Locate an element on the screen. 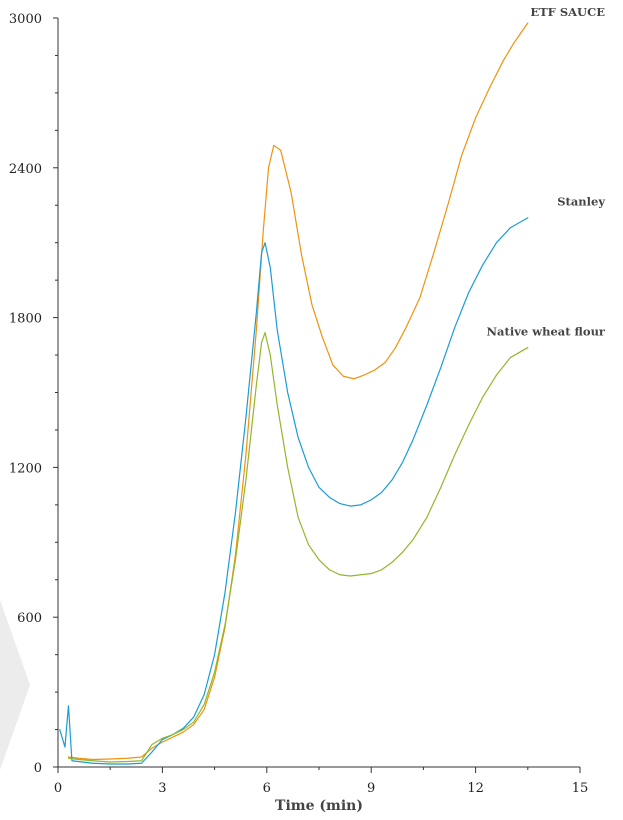  series-labels: ETF SAUCE Stanley Native wheat flour is located at coordinates (546, 172).